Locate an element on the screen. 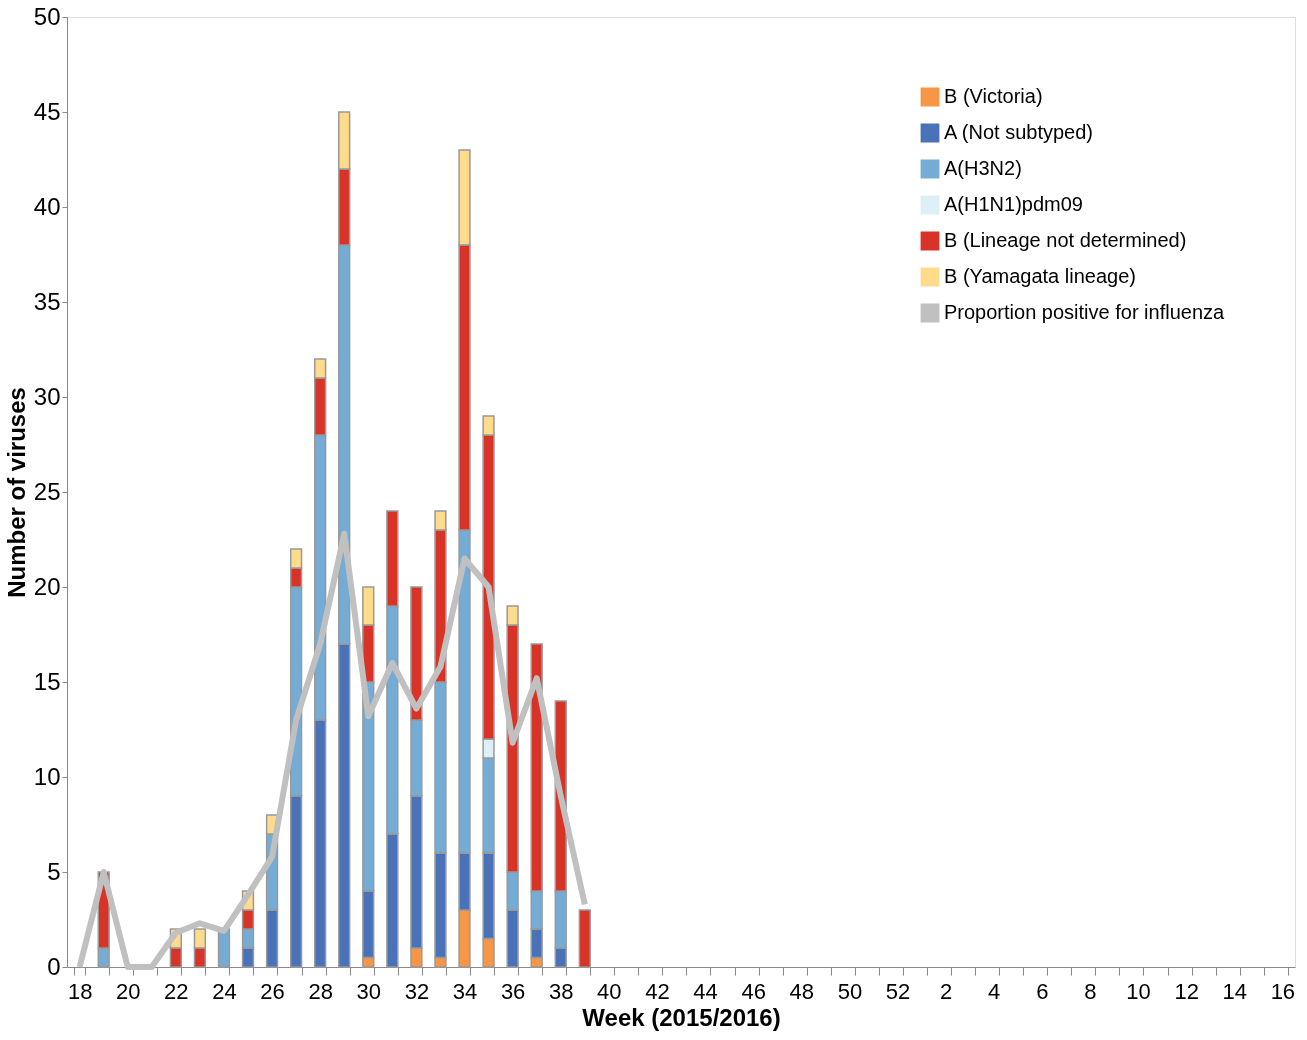 The image size is (1307, 1040). x-tick-label: 22 is located at coordinates (176, 991).